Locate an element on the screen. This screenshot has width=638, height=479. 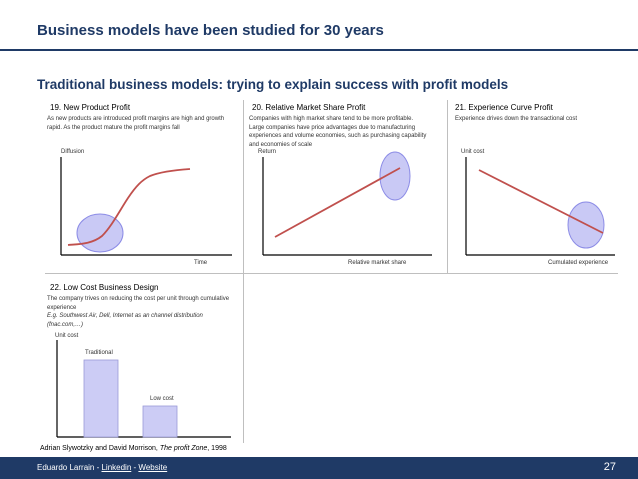
panel-row-separator is located at coordinates (331, 273).